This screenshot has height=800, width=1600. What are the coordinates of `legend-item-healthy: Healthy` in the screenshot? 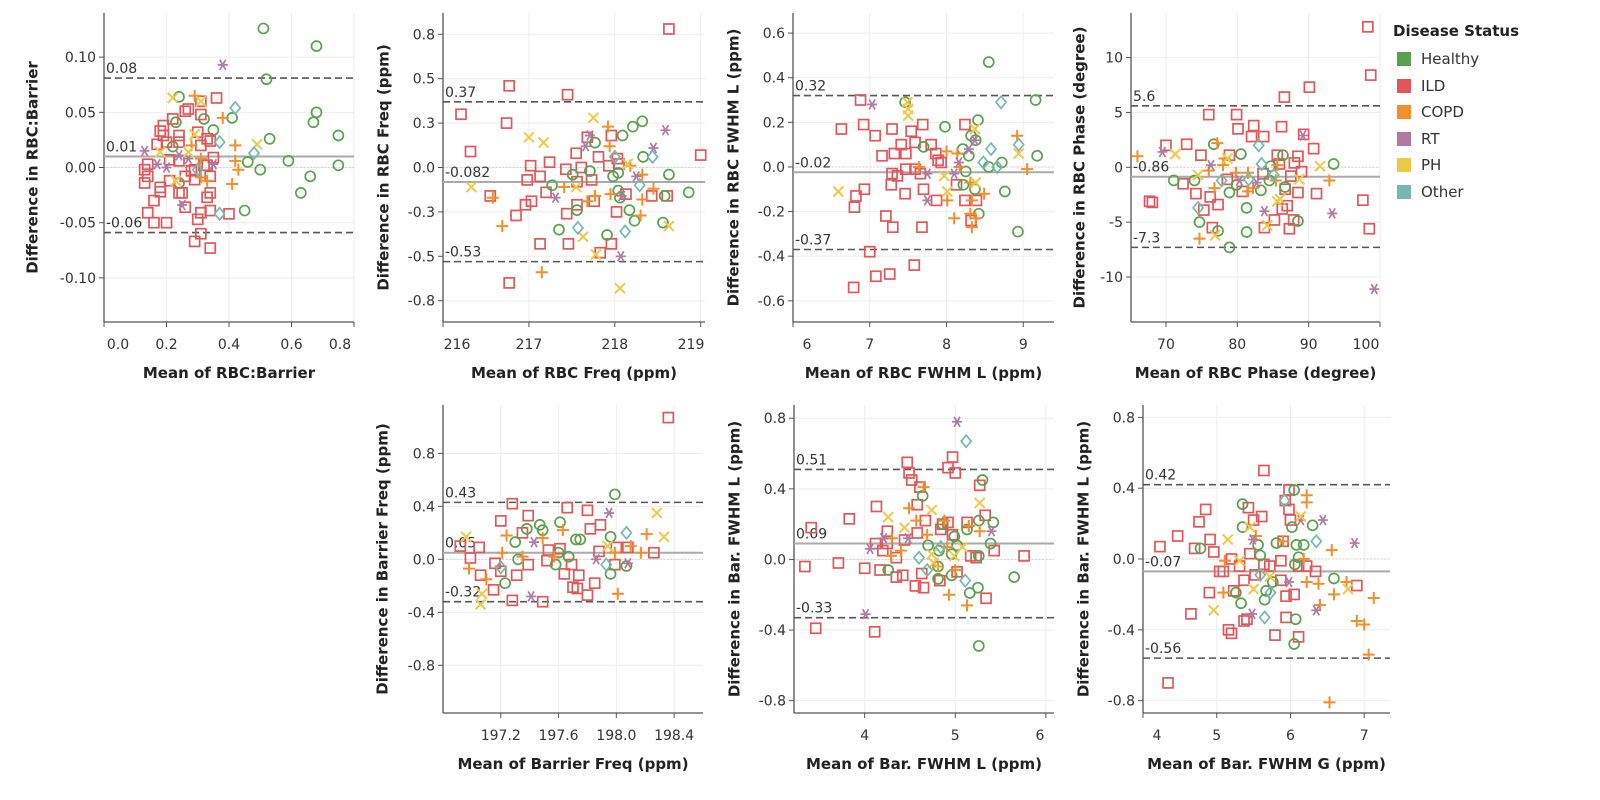 It's located at (1456, 59).